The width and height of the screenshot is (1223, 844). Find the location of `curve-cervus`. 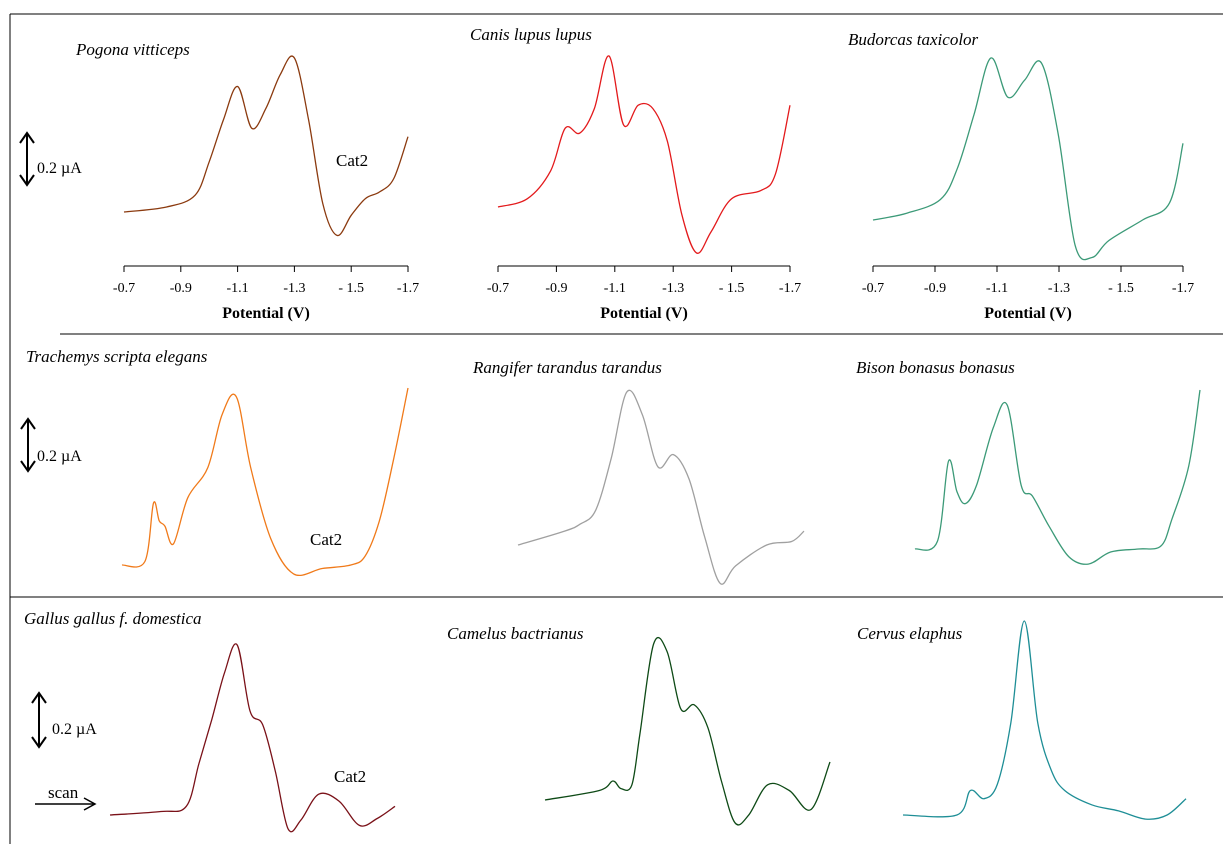

curve-cervus is located at coordinates (1044, 720).